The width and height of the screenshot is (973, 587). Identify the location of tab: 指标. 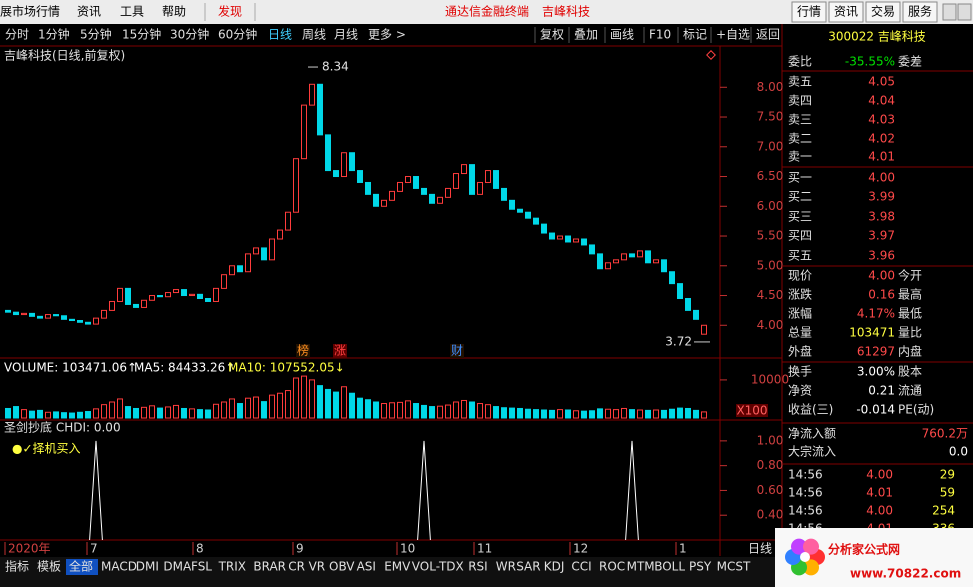
(17, 566).